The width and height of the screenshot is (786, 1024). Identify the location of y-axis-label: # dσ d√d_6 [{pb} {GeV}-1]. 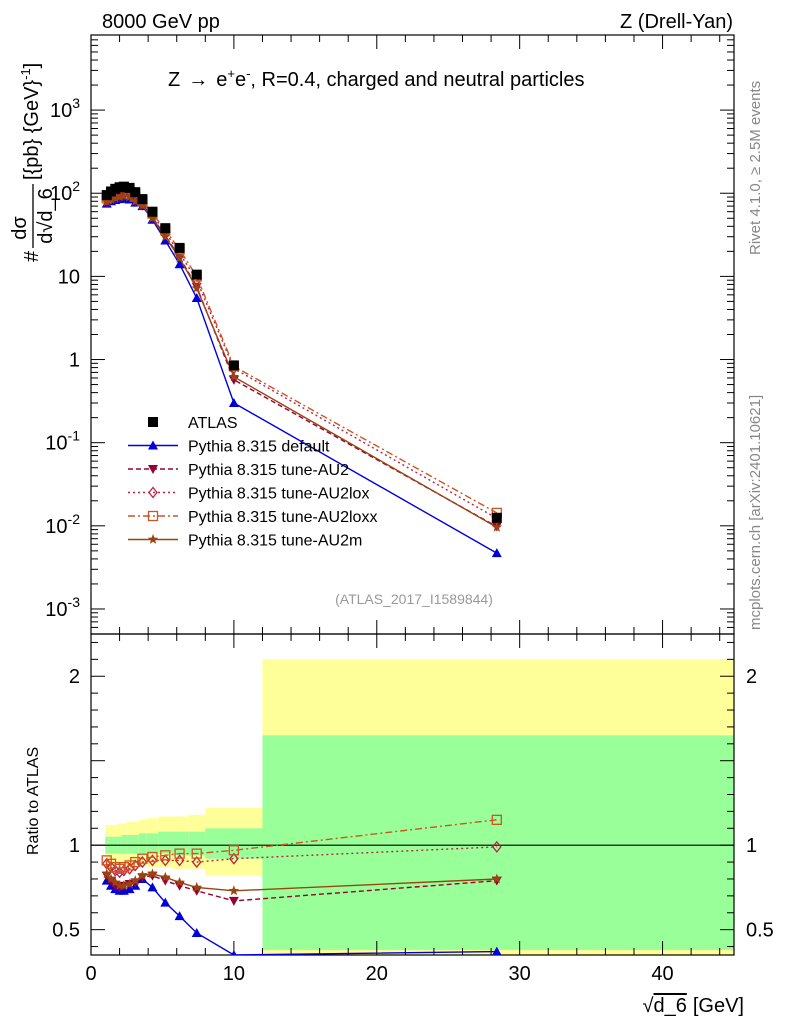
(33, 162).